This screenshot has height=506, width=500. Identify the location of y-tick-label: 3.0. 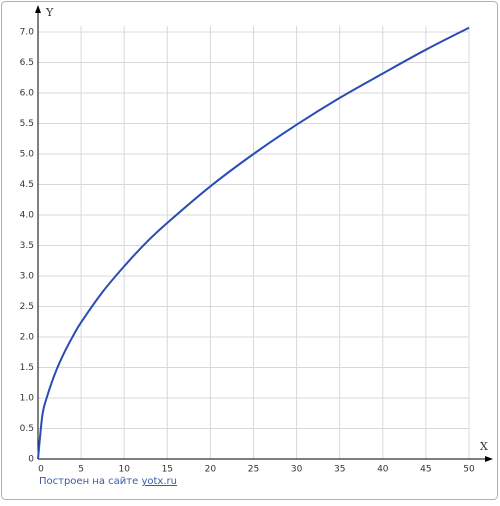
(27, 277).